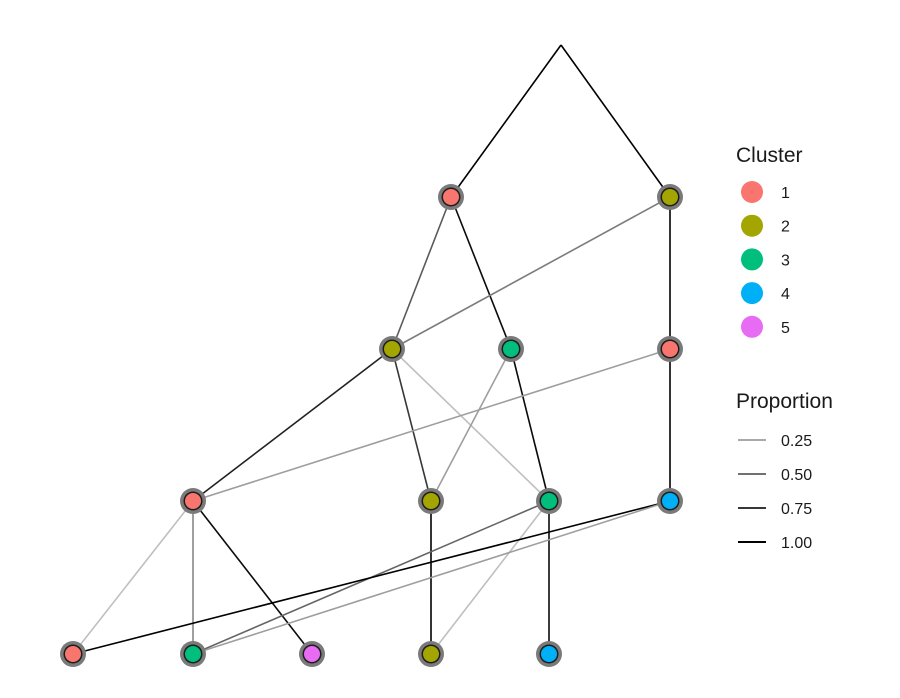 This screenshot has width=900, height=698. I want to click on node-k4_c2, so click(431, 501).